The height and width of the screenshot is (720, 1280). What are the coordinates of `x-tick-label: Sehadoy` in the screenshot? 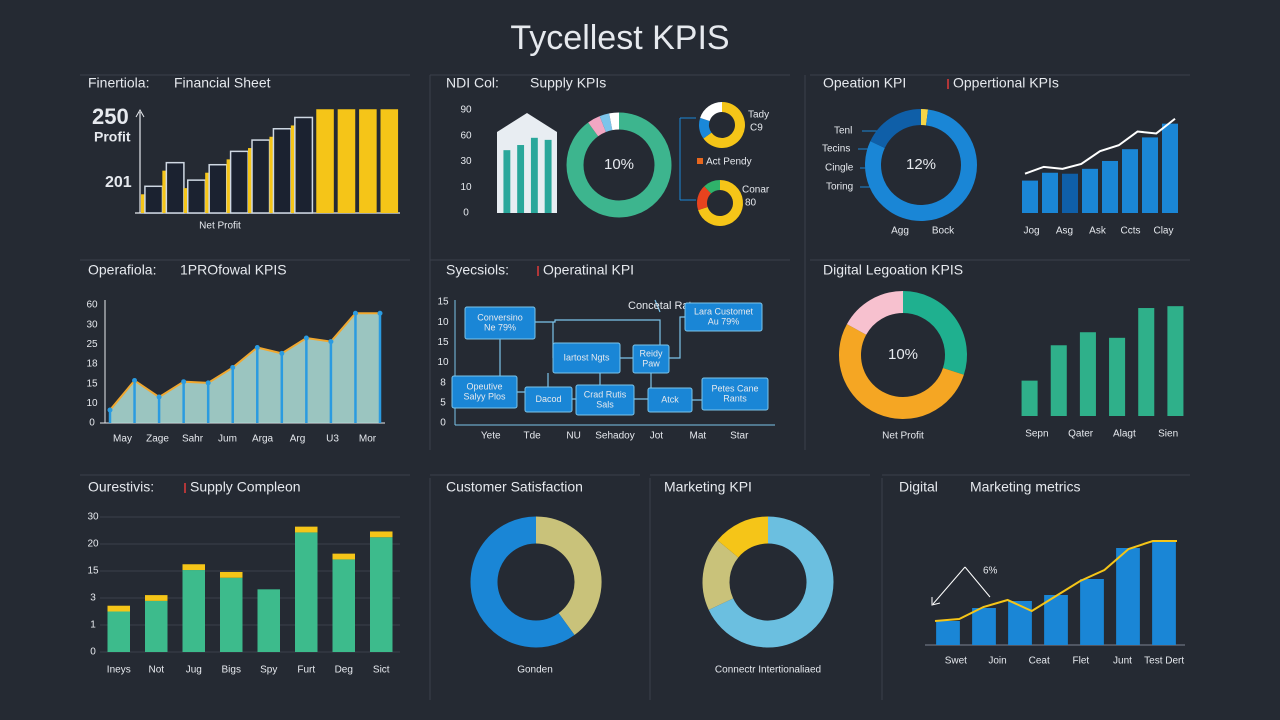 It's located at (614, 436).